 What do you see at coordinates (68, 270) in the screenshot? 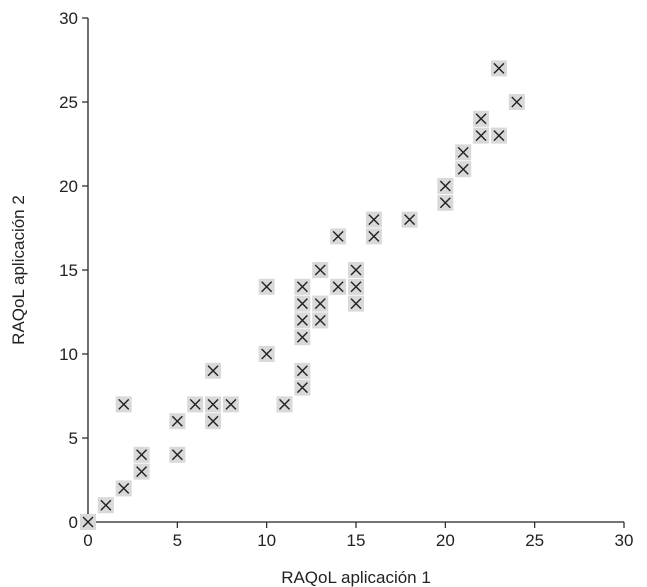
I see `y-tick-label: 15` at bounding box center [68, 270].